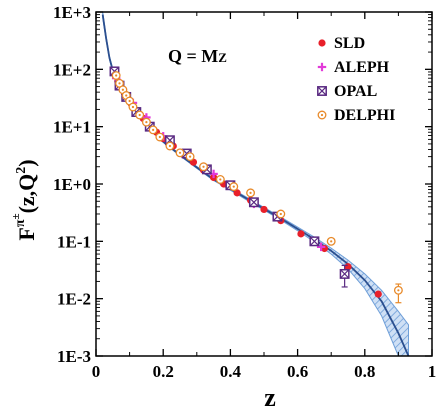 The width and height of the screenshot is (444, 412). What do you see at coordinates (362, 67) in the screenshot?
I see `legend-label: ALEPH` at bounding box center [362, 67].